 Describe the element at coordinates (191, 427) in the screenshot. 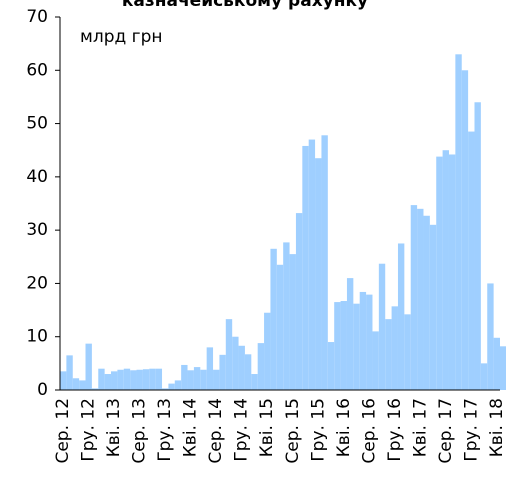

I see `x-tick-label: Кві. 14` at that location.